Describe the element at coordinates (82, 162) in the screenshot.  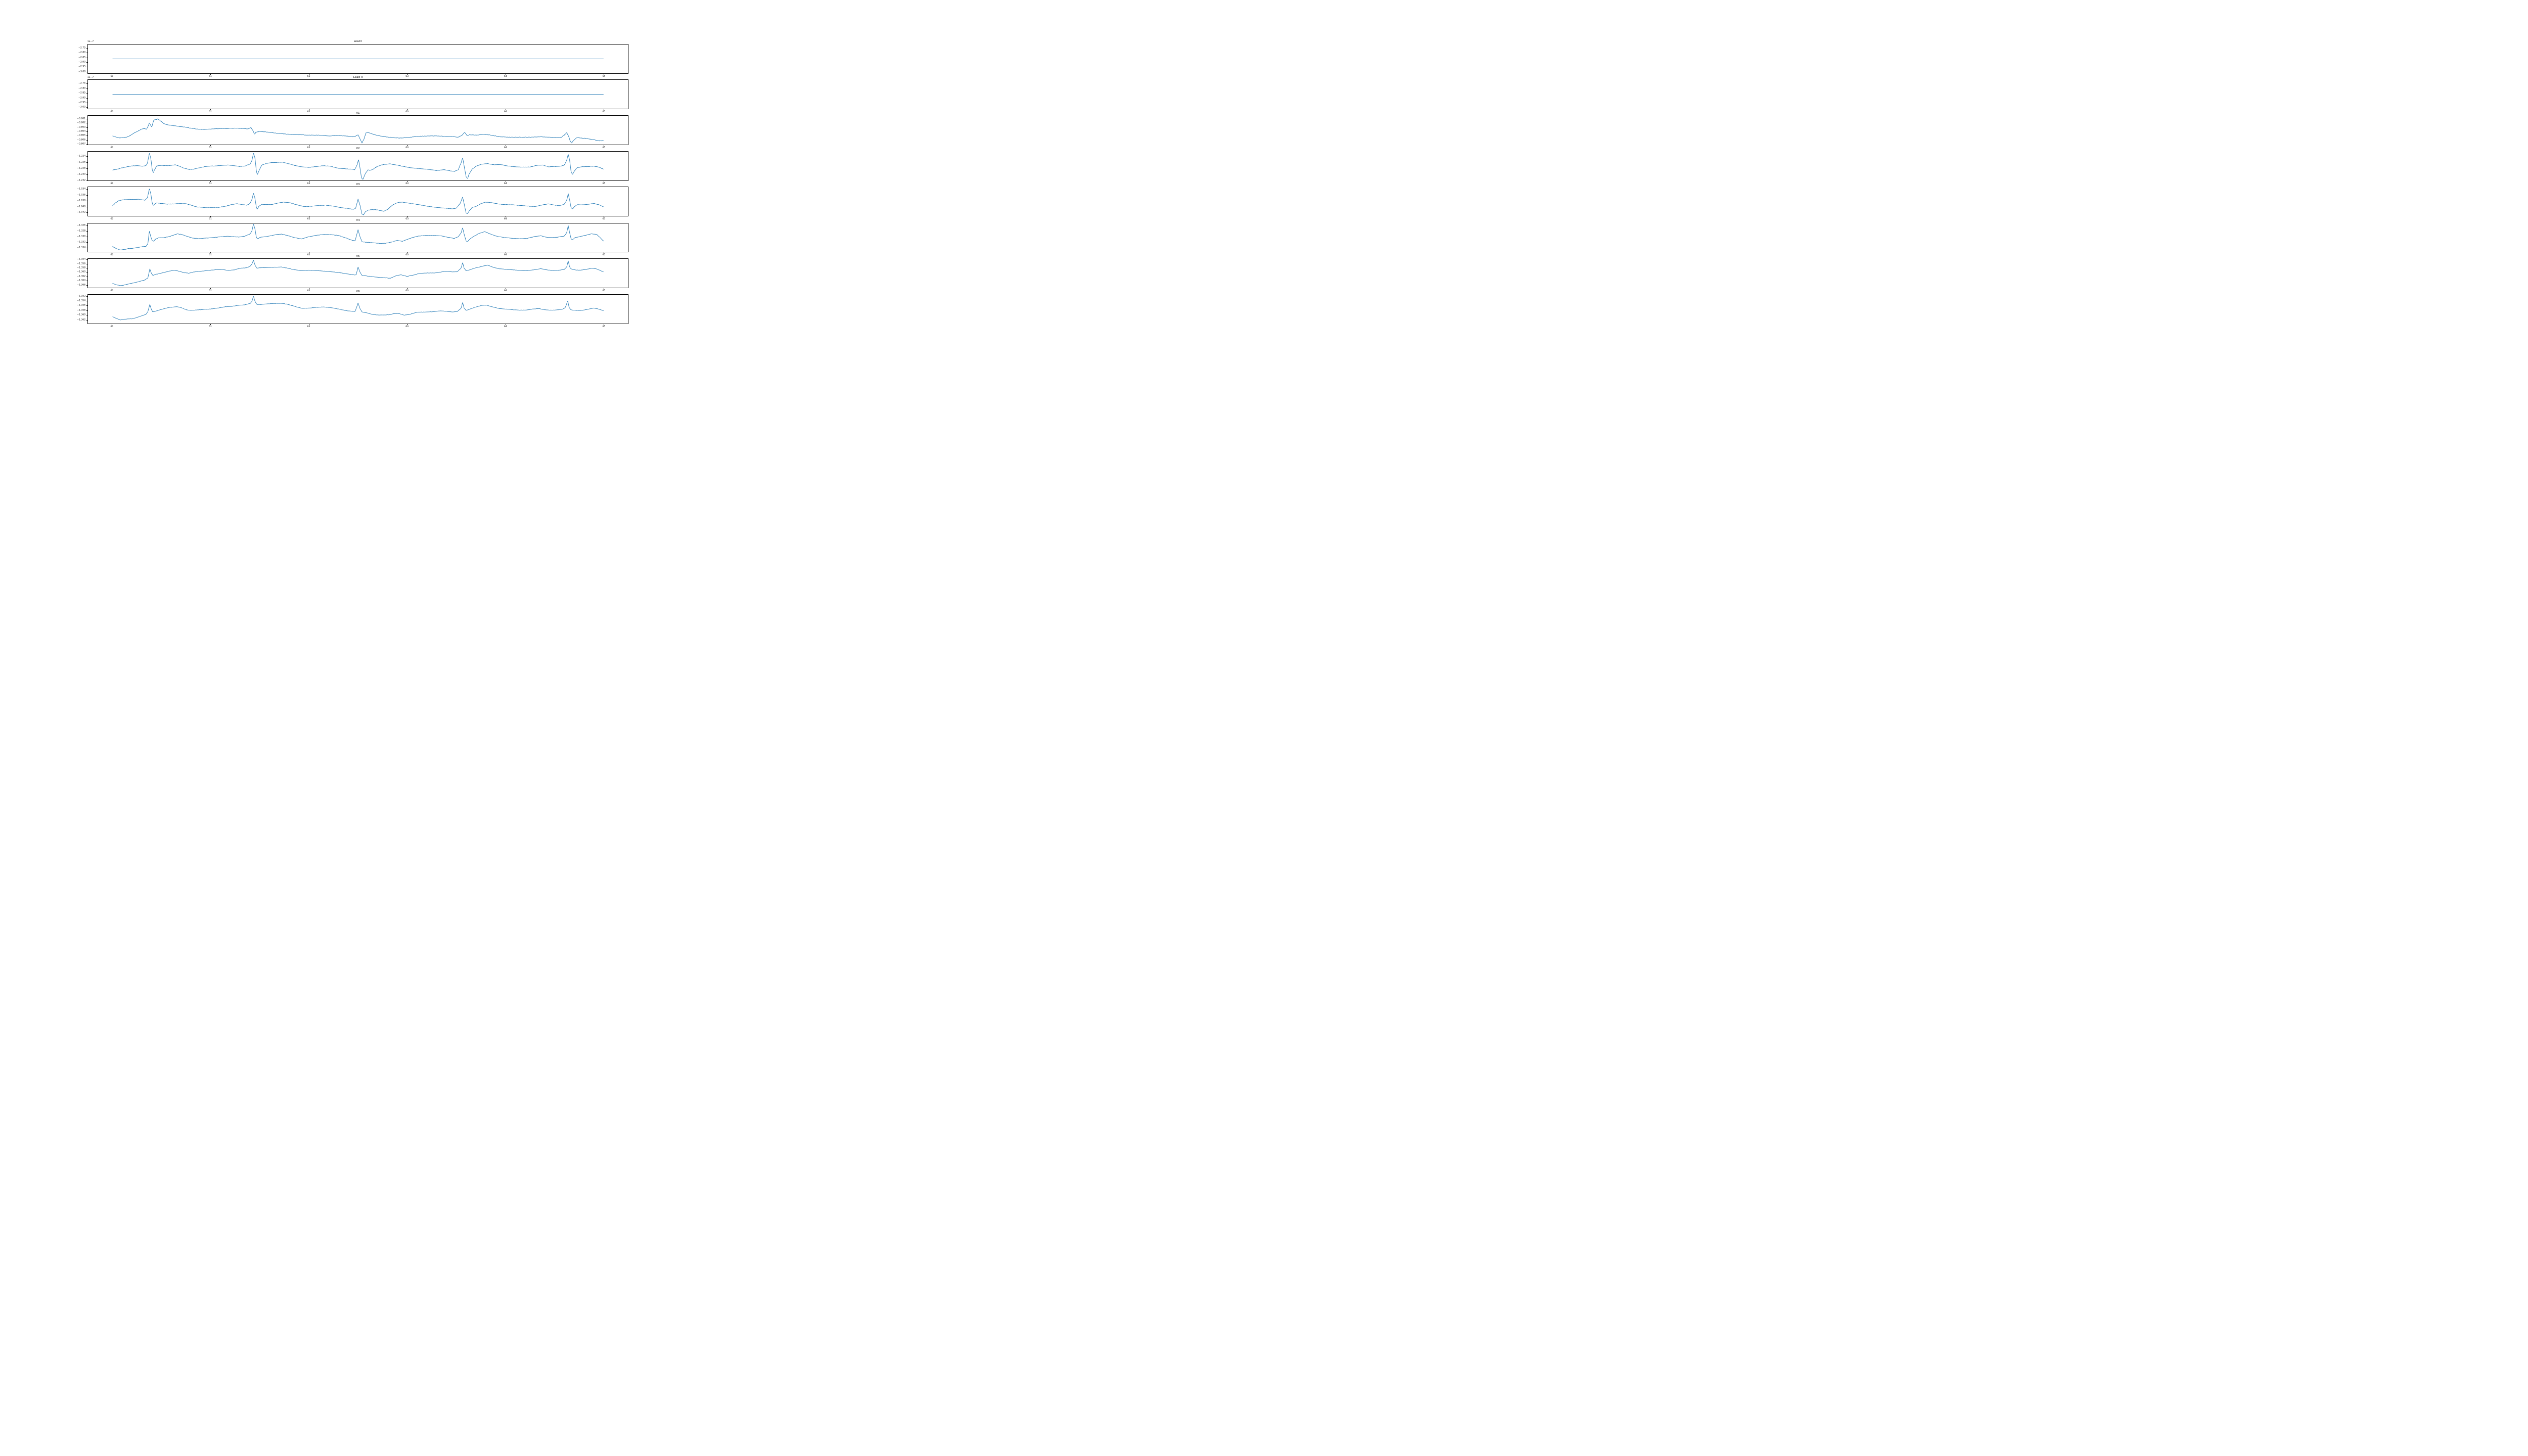
I see `y-tick-label: −1.226` at that location.